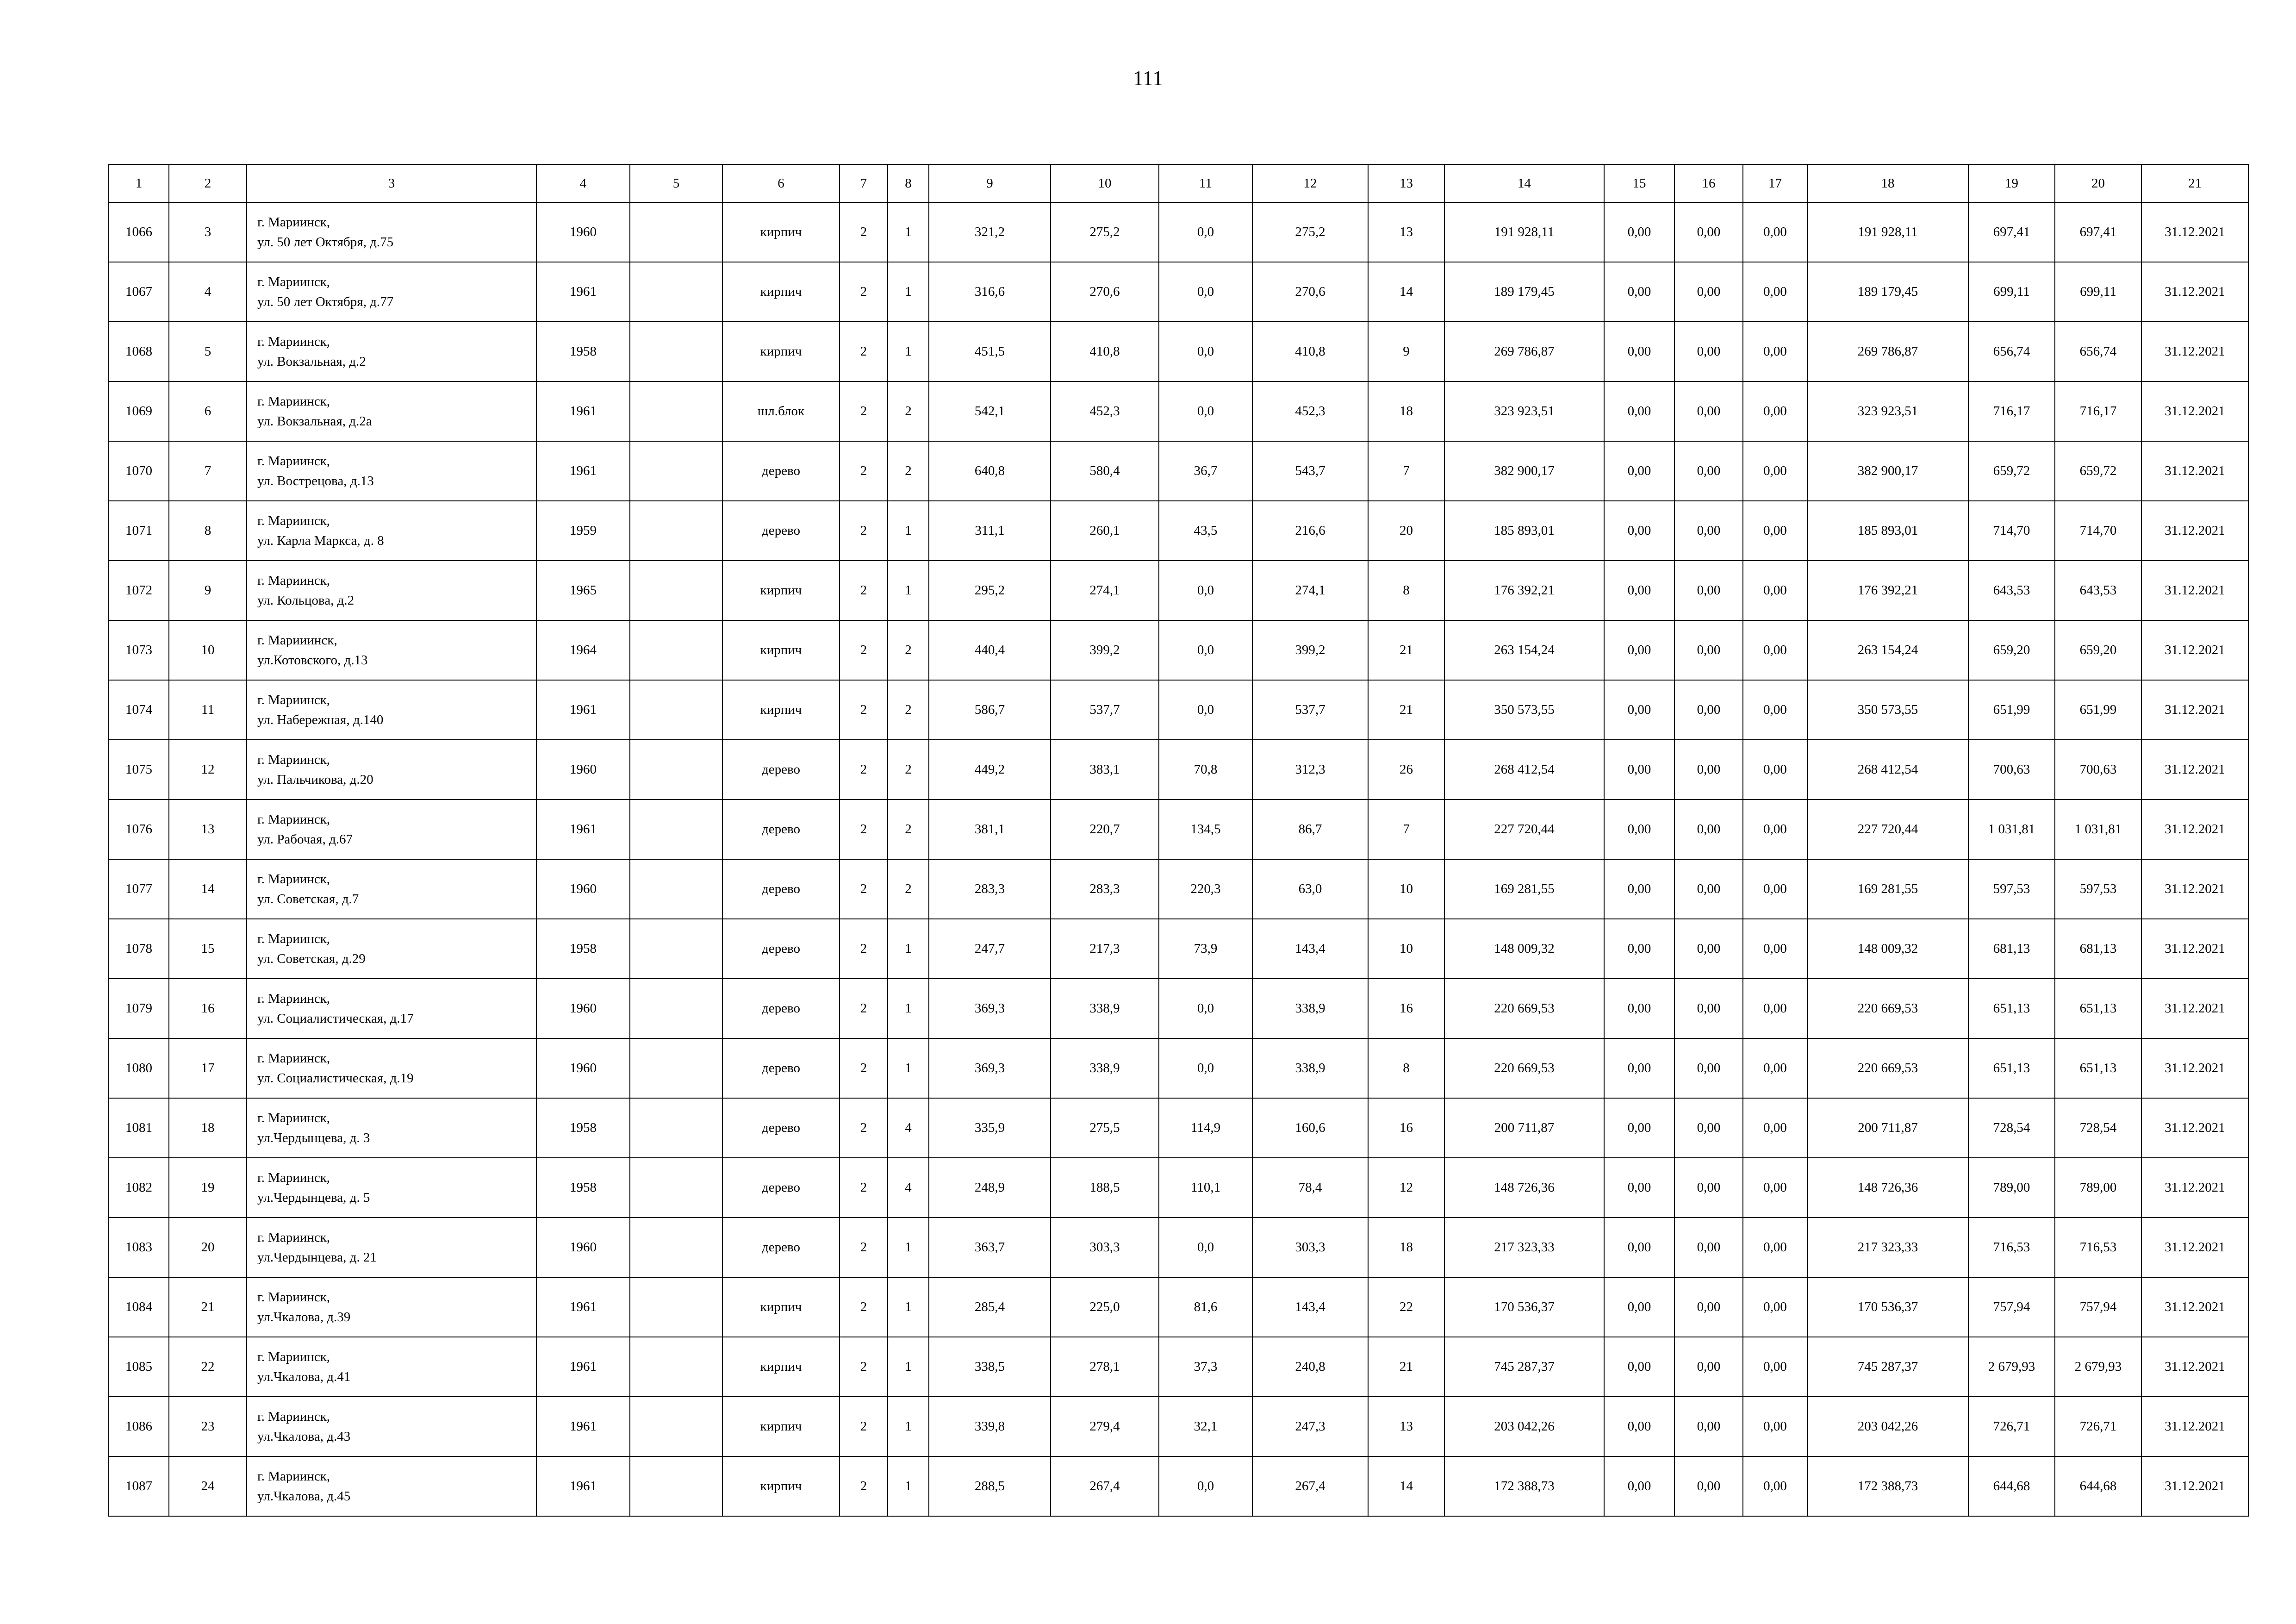 Image resolution: width=2296 pixels, height=1624 pixels. Describe the element at coordinates (1104, 1247) in the screenshot. I see `cell-col-10: 303,3` at that location.